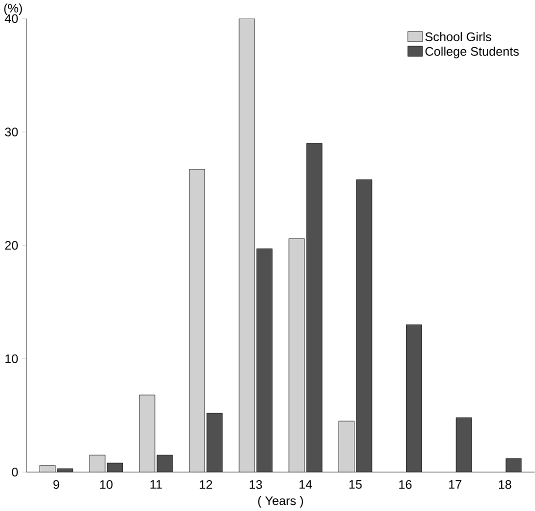 The width and height of the screenshot is (535, 511). Describe the element at coordinates (455, 484) in the screenshot. I see `x-tick-label: 17` at that location.